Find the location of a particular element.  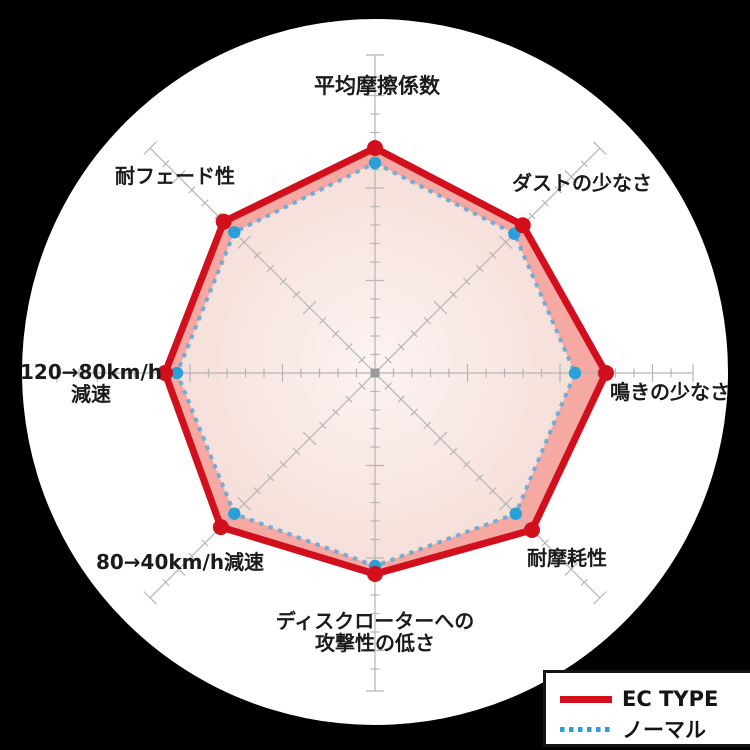

axis-label-low-dust: ダストの少なさ is located at coordinates (582, 183).